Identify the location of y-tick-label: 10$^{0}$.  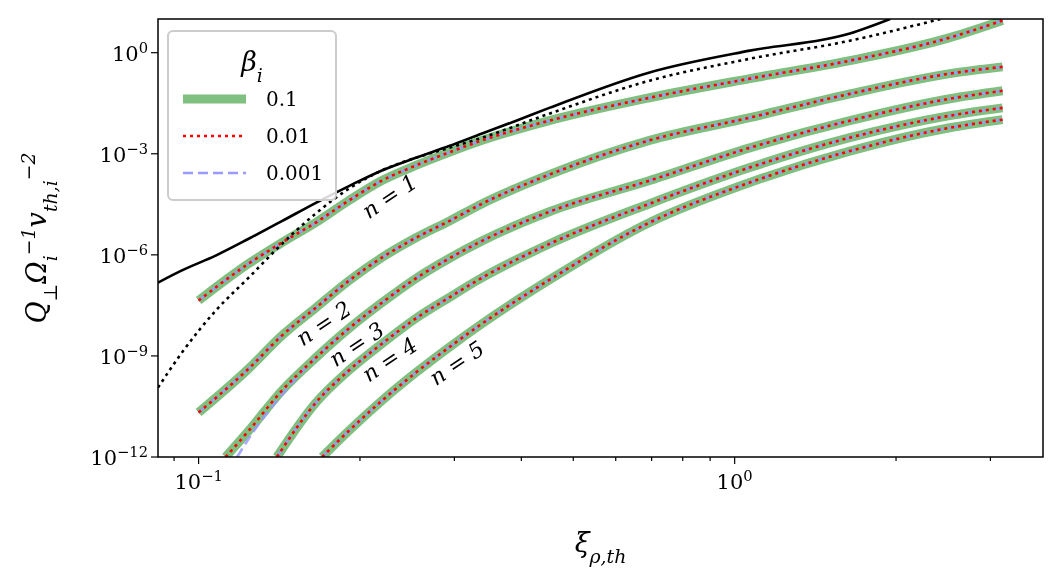
(129, 52).